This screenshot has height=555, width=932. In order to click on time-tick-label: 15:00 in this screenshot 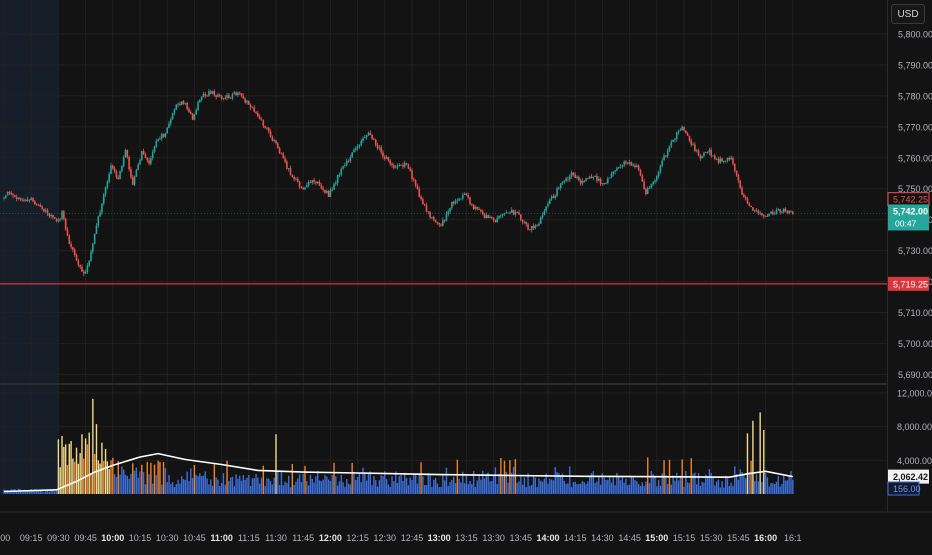, I will do `click(656, 538)`.